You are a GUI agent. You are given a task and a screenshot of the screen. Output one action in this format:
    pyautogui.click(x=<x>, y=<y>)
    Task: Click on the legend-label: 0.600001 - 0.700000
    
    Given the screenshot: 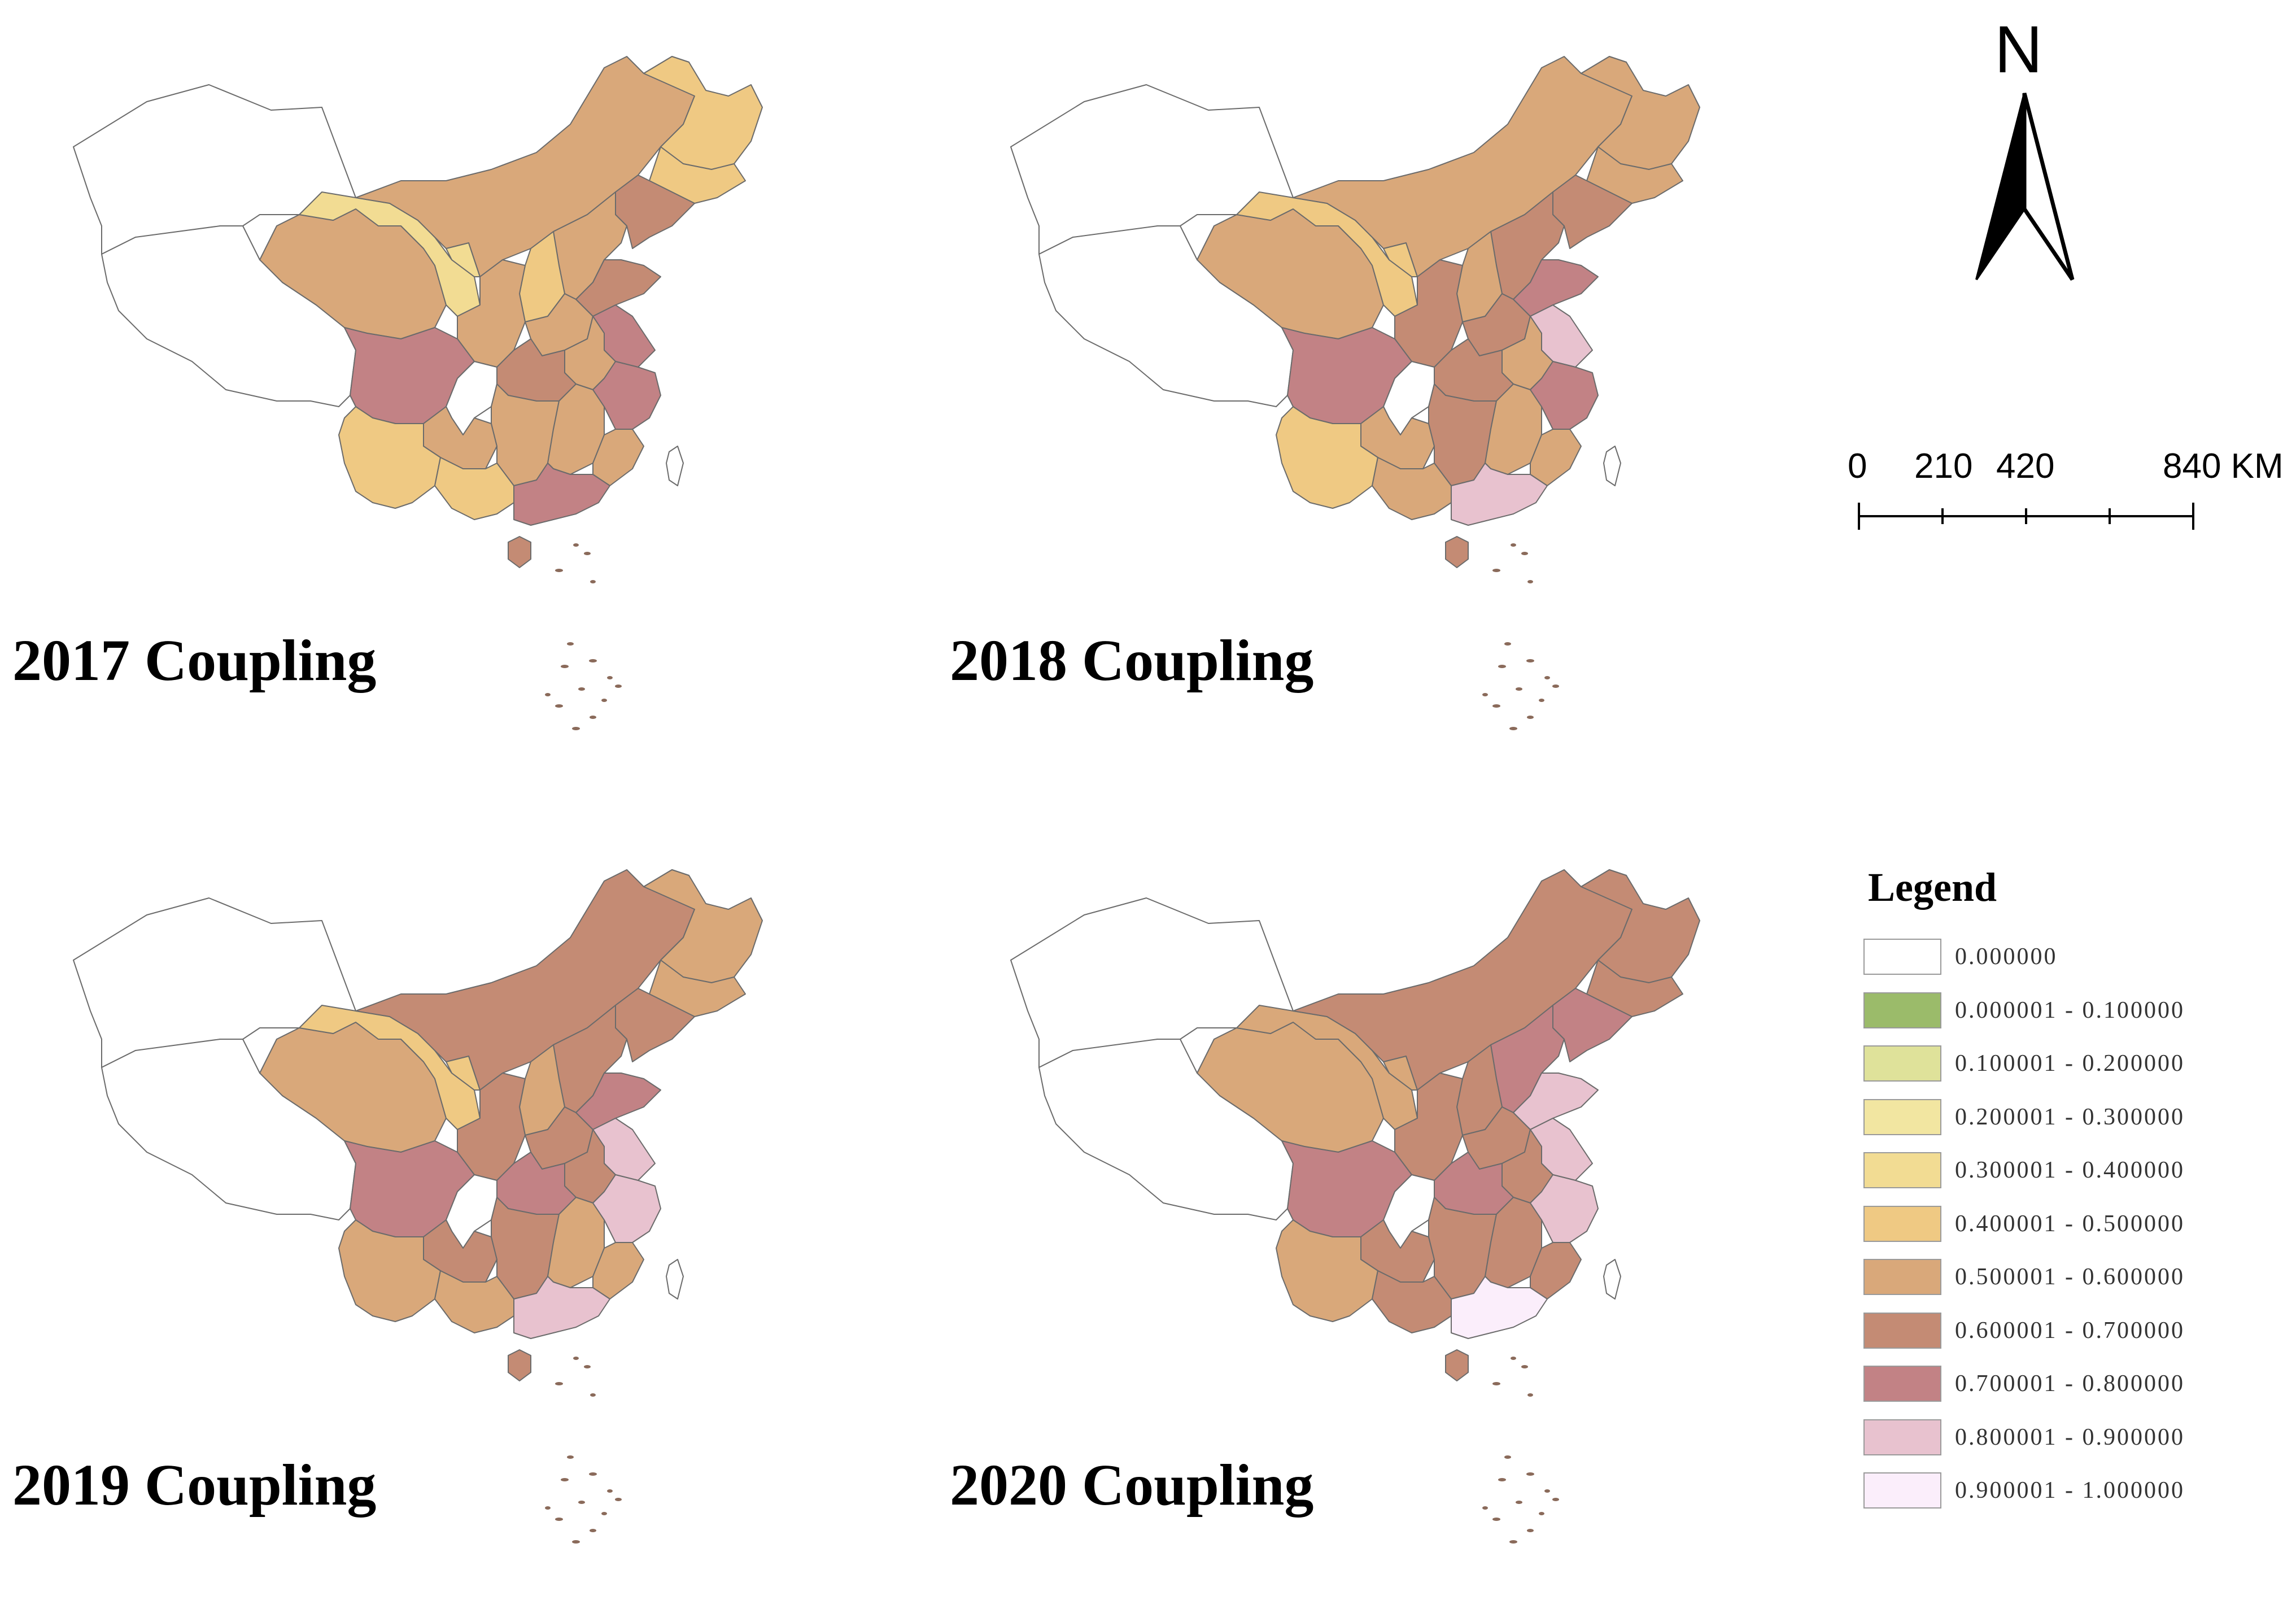 What is the action you would take?
    pyautogui.click(x=2070, y=1330)
    